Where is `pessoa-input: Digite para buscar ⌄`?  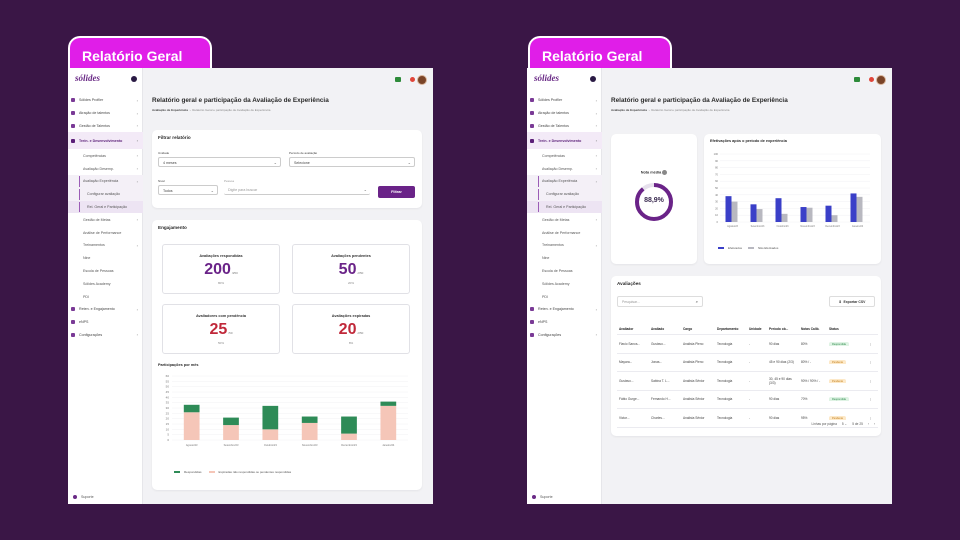 pessoa-input: Digite para buscar ⌄ is located at coordinates (297, 190).